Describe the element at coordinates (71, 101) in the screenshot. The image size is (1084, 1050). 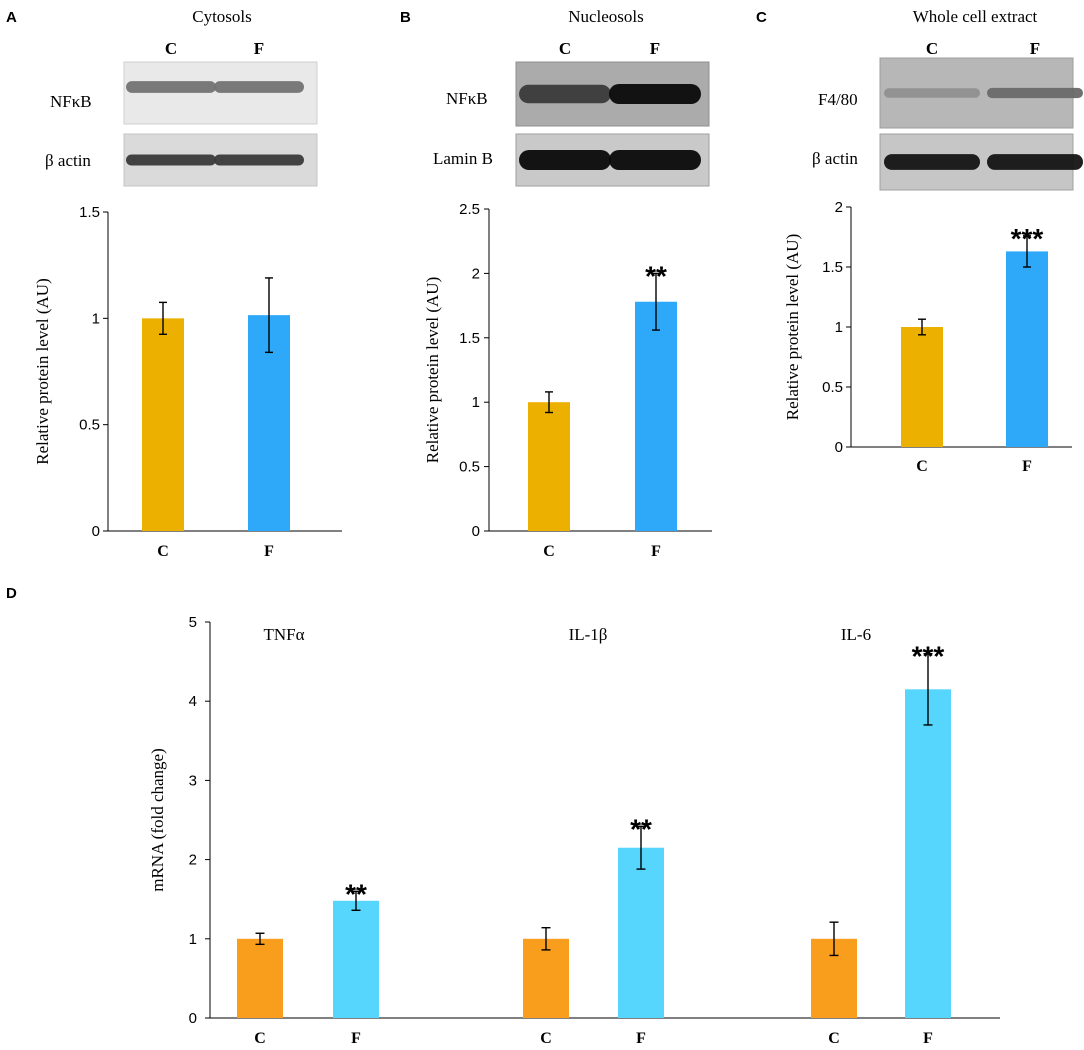
I see `panel-a-blot-label-1: NFκB` at that location.